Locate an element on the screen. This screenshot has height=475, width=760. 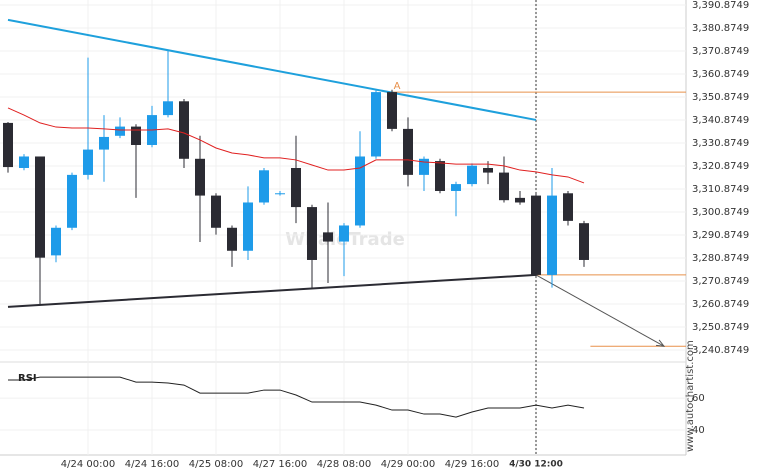
x-tick-label: 4/30 12:00 is located at coordinates (536, 465).